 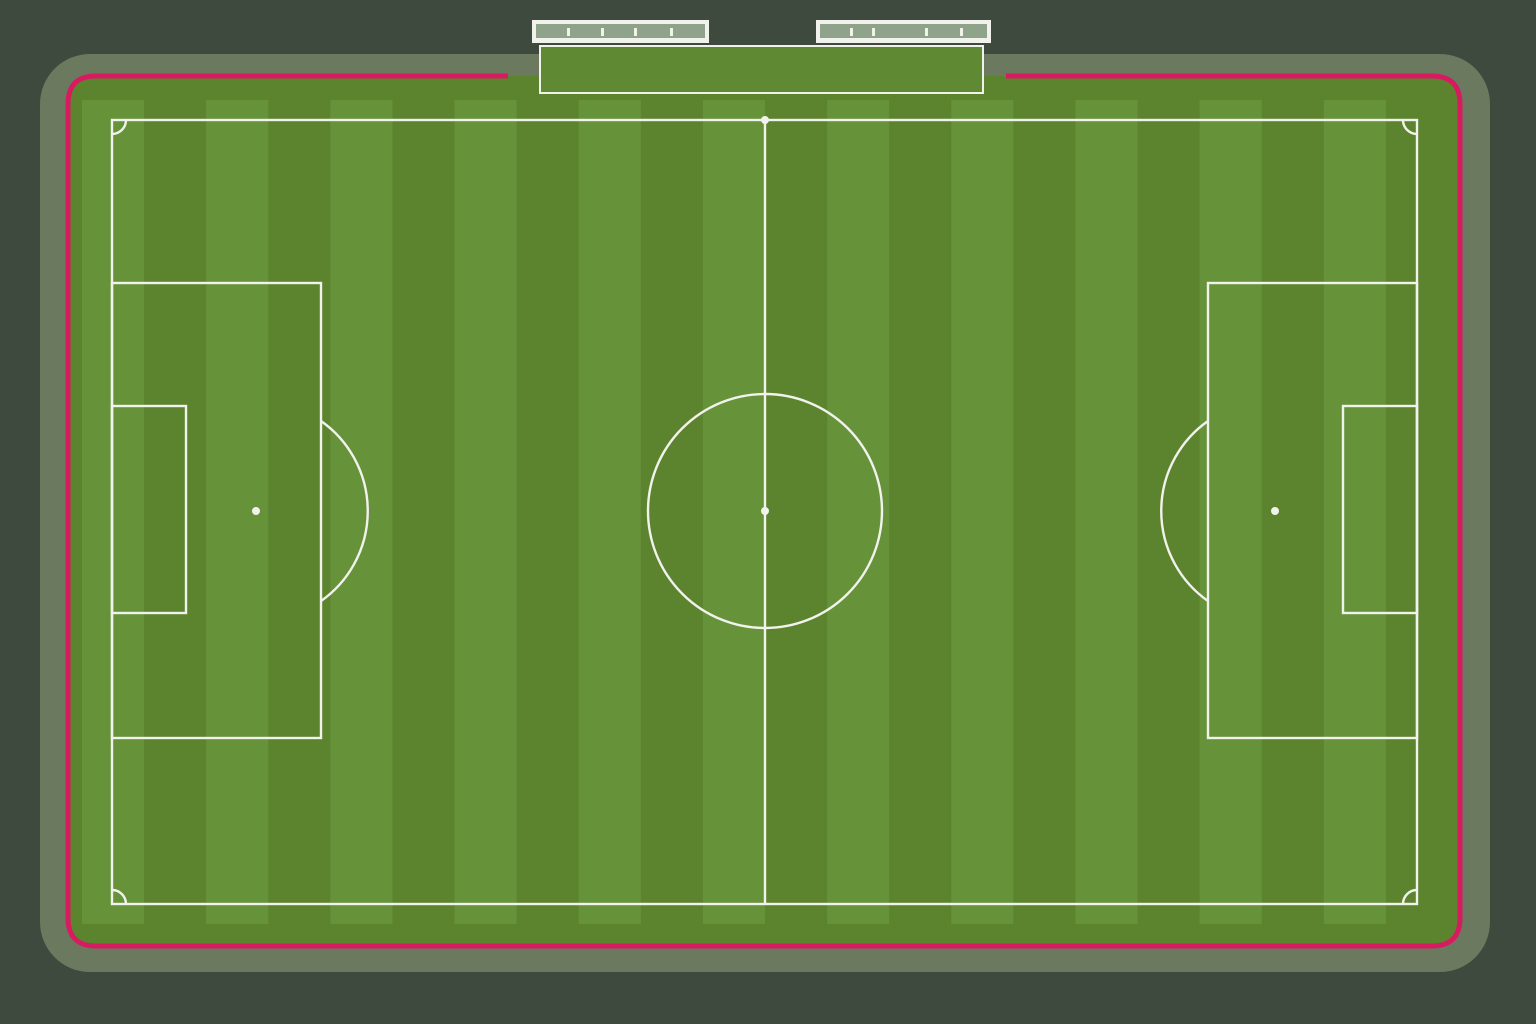 What do you see at coordinates (1409, 896) in the screenshot?
I see `corner-arc-bottom-right` at bounding box center [1409, 896].